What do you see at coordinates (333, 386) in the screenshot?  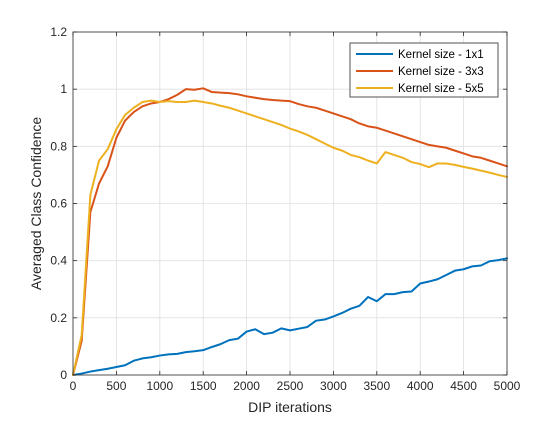 I see `x-tick-label: 3000` at bounding box center [333, 386].